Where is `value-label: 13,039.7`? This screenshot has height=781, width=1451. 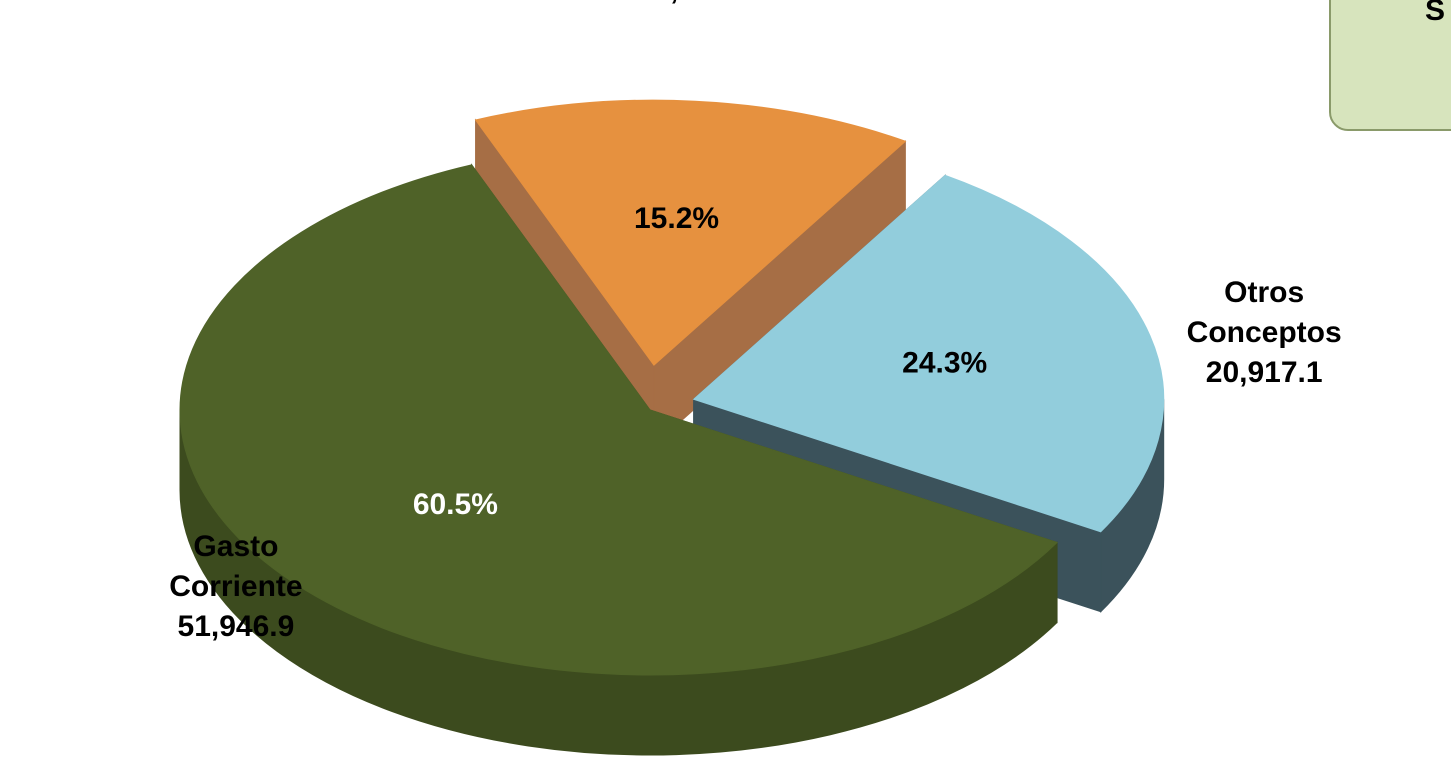
value-label: 13,039.7 is located at coordinates (695, 3).